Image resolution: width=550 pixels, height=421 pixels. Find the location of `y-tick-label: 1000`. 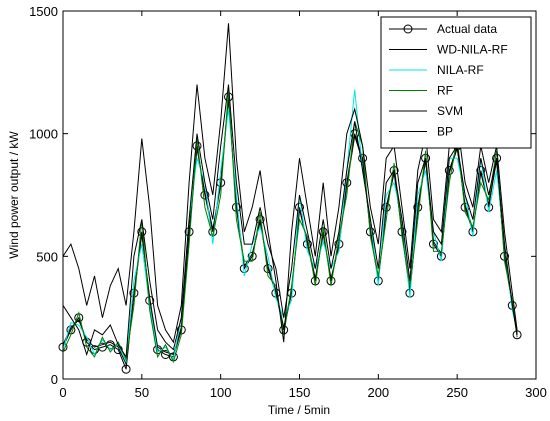

y-tick-label: 1000 is located at coordinates (43, 134).